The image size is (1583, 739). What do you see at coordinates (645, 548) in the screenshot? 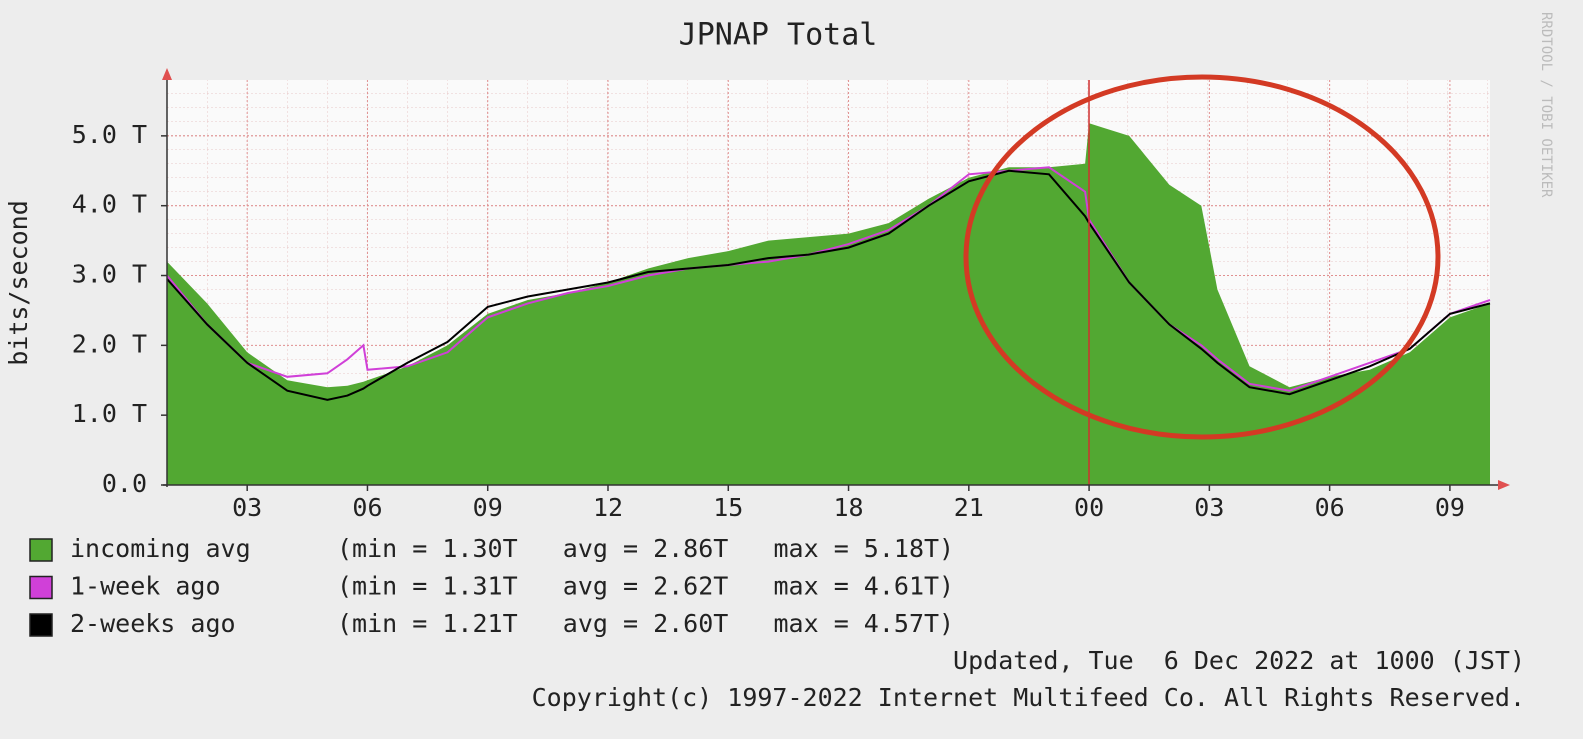
I see `legend-stats: (min = 1.30T avg = 2.86T max = 5.18T)` at bounding box center [645, 548].